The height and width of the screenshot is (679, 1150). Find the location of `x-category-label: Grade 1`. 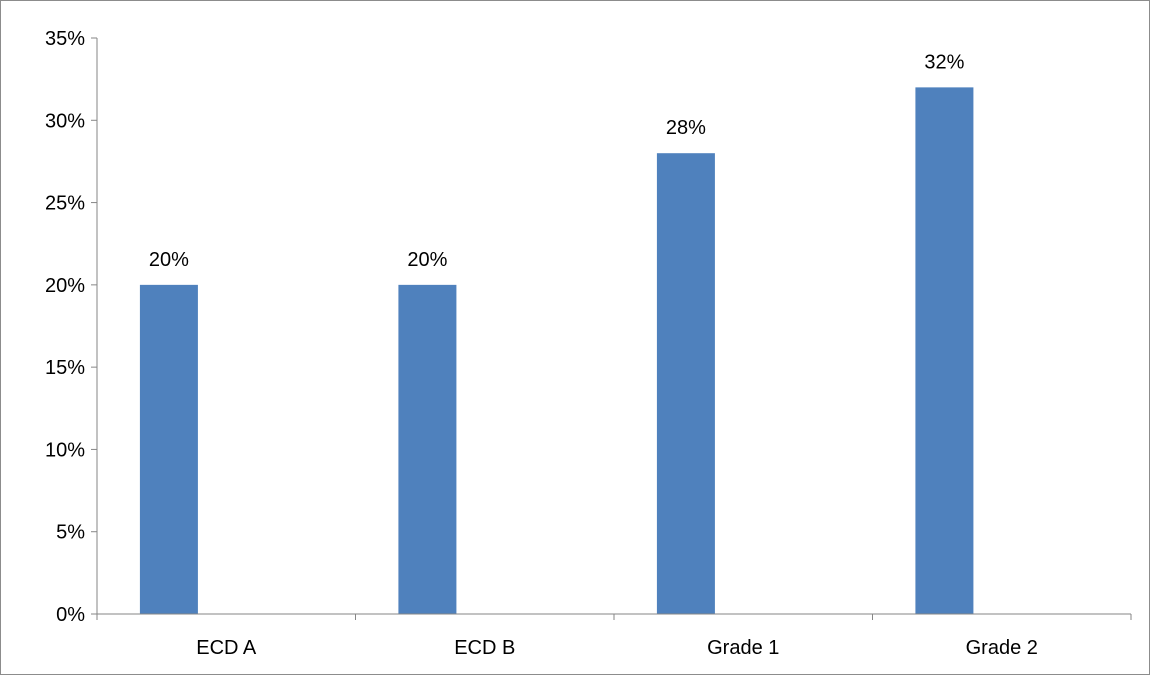

x-category-label: Grade 1 is located at coordinates (743, 648).